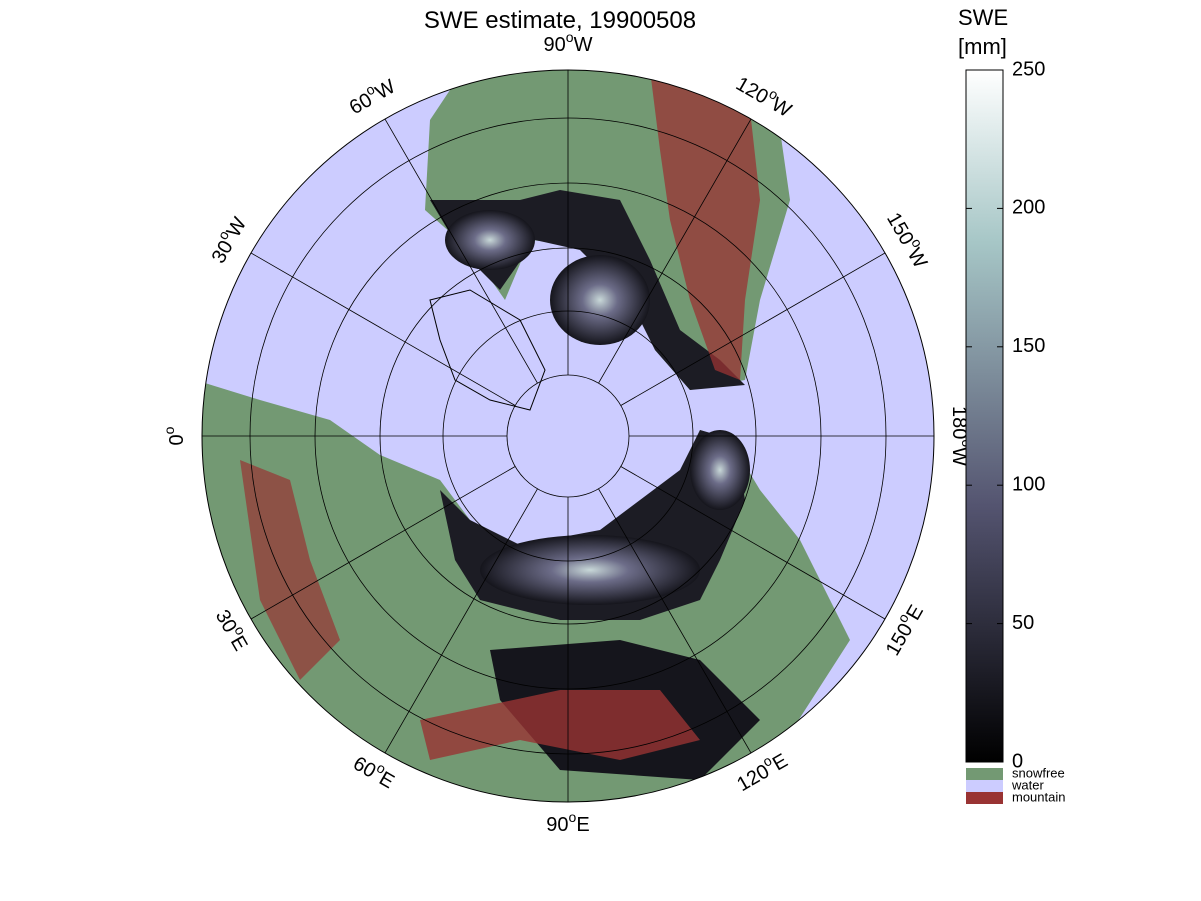 The width and height of the screenshot is (1201, 901). I want to click on tick-label: 50, so click(1023, 623).